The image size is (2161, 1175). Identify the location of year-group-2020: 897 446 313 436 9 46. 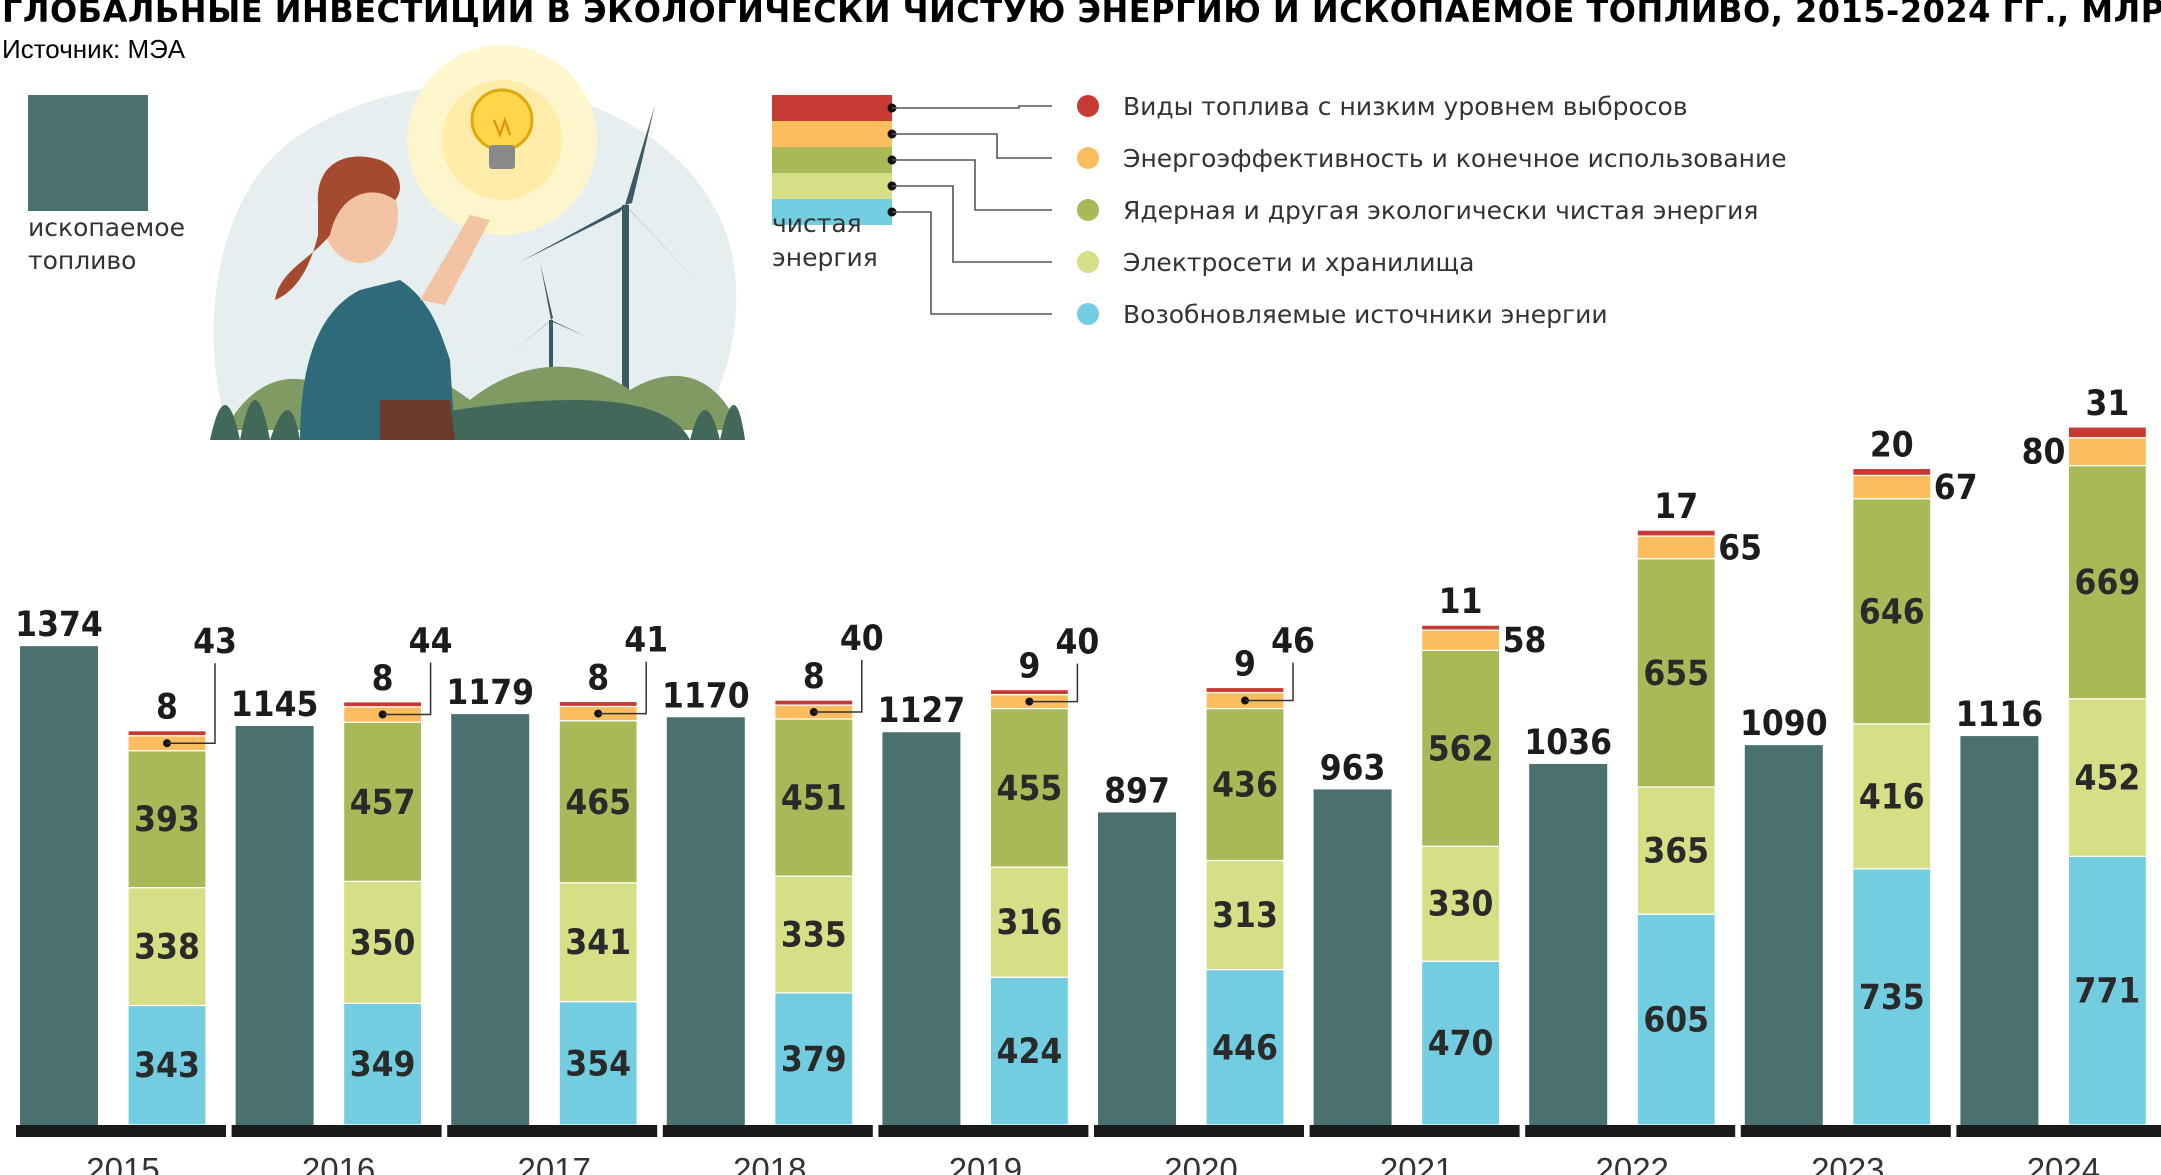
(1206, 874).